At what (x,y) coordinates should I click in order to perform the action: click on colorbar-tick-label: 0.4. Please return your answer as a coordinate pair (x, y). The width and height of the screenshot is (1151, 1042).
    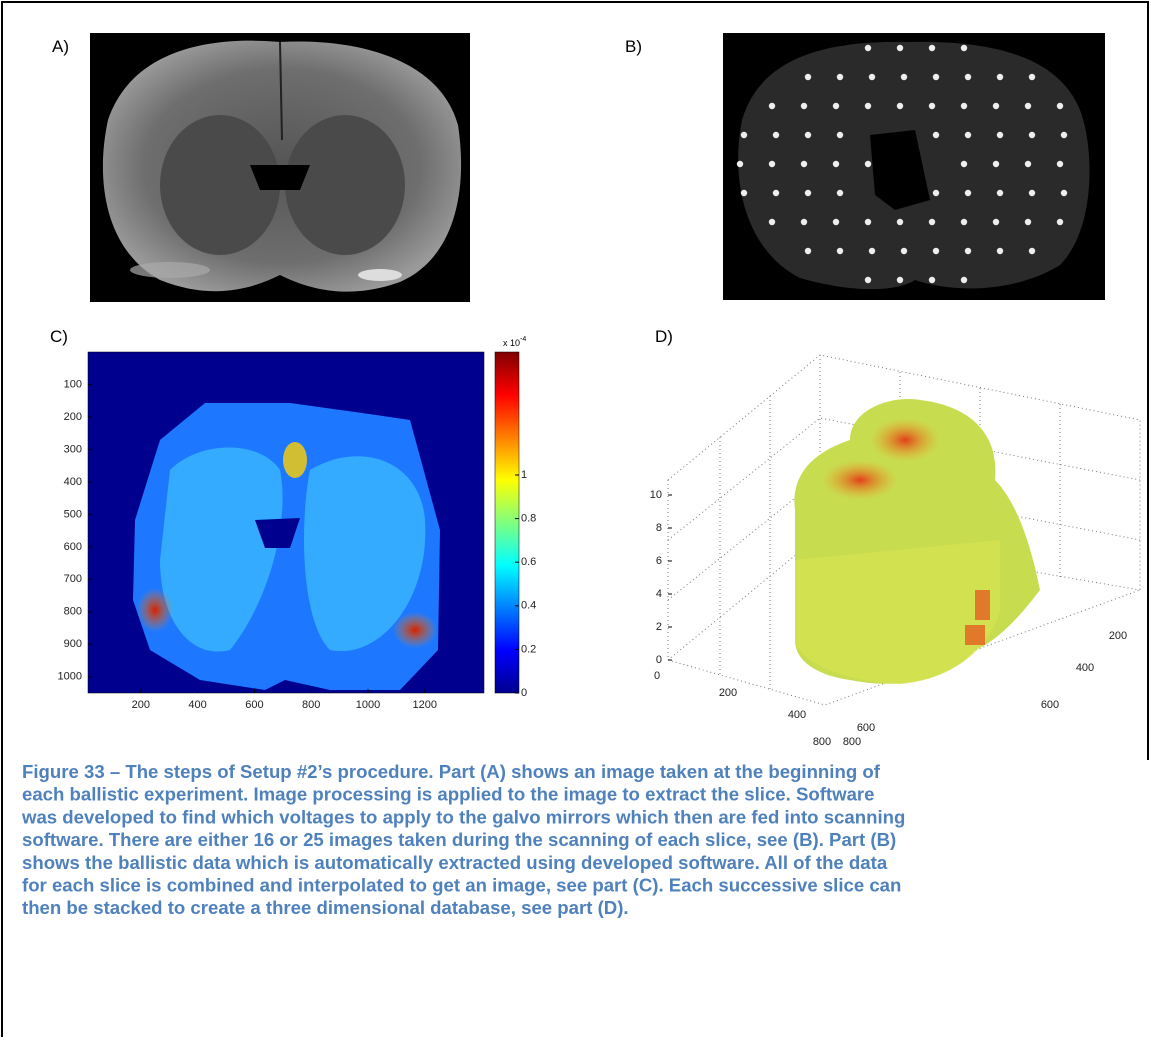
    Looking at the image, I should click on (528, 606).